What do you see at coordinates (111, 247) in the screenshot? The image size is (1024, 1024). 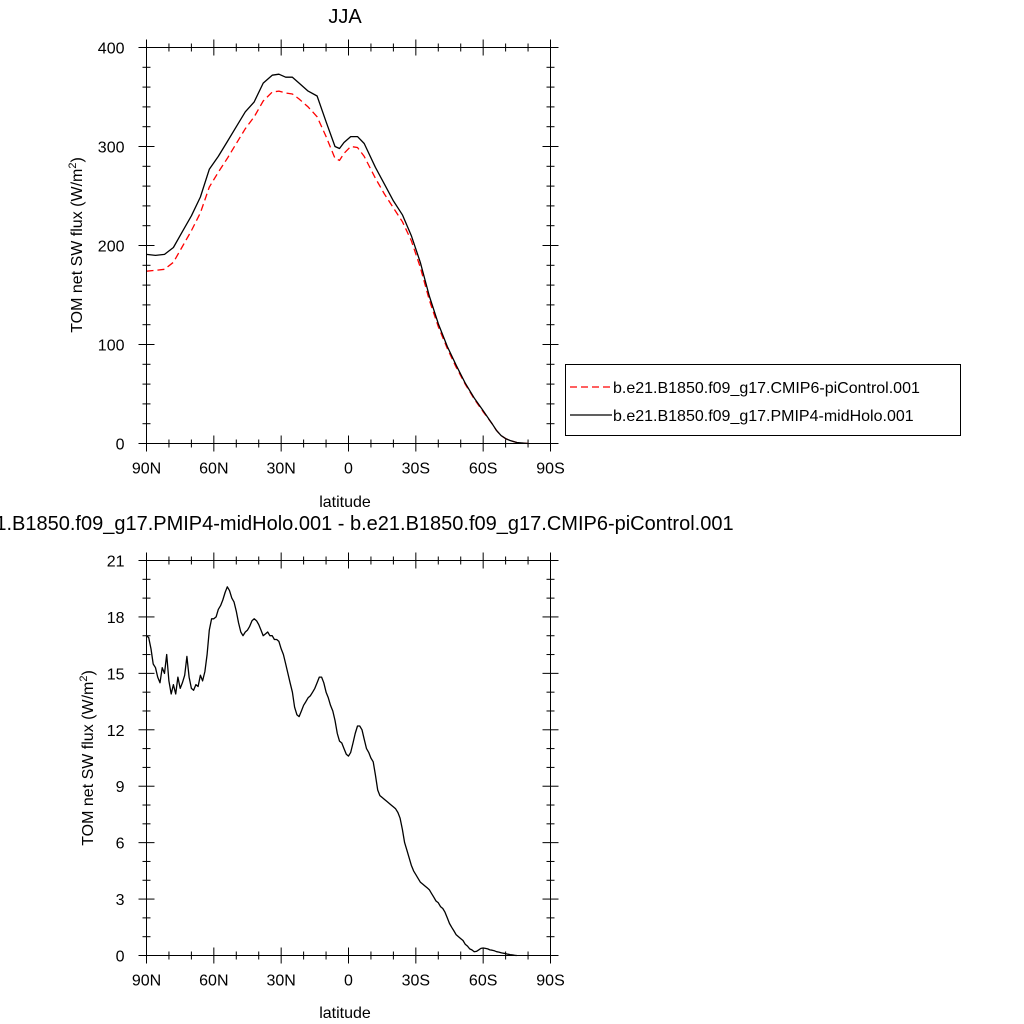 I see `y-tick-label: 200` at bounding box center [111, 247].